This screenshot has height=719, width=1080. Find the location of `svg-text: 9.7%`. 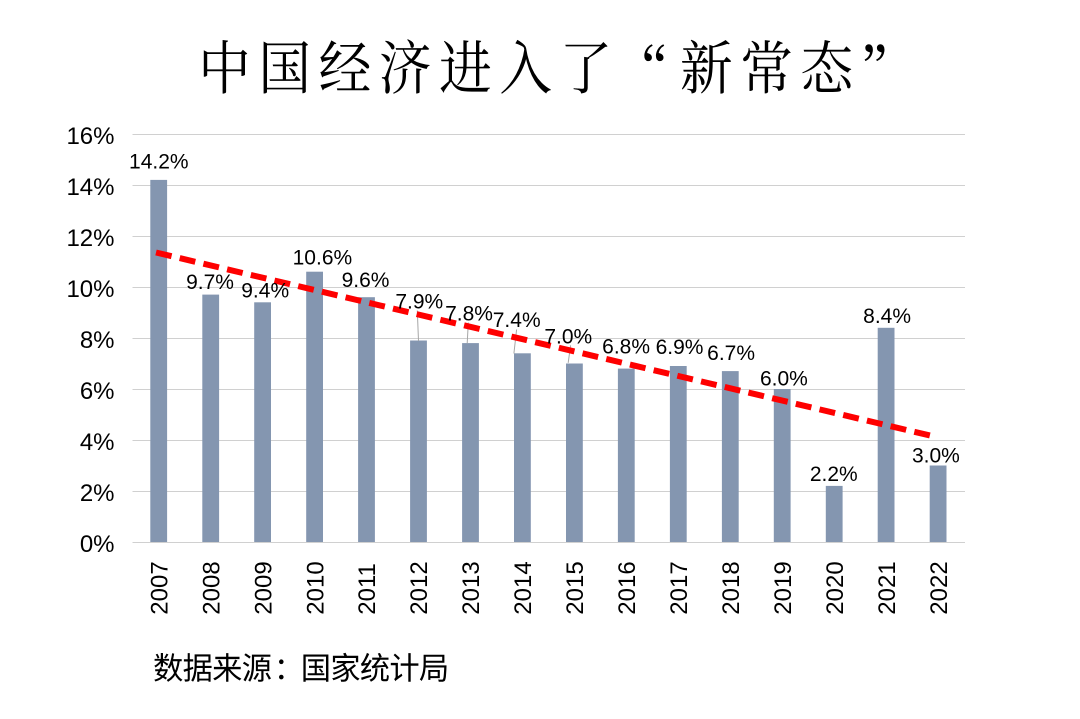

svg-text: 9.7% is located at coordinates (210, 282).